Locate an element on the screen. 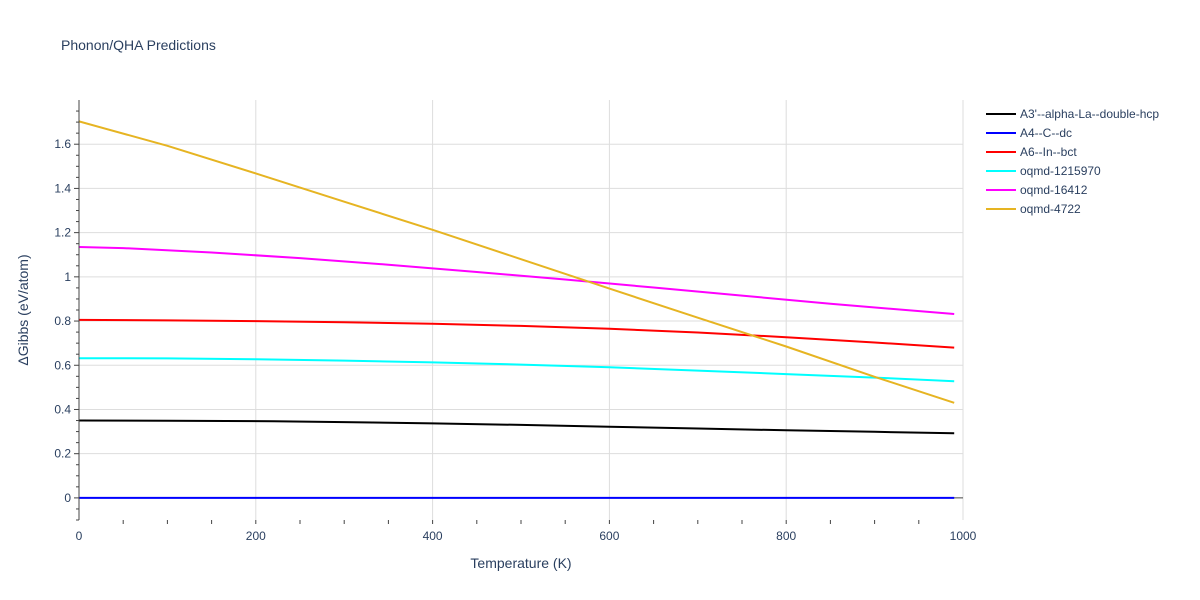 The image size is (1200, 600). y-tick-label: 0.8 is located at coordinates (62, 321).